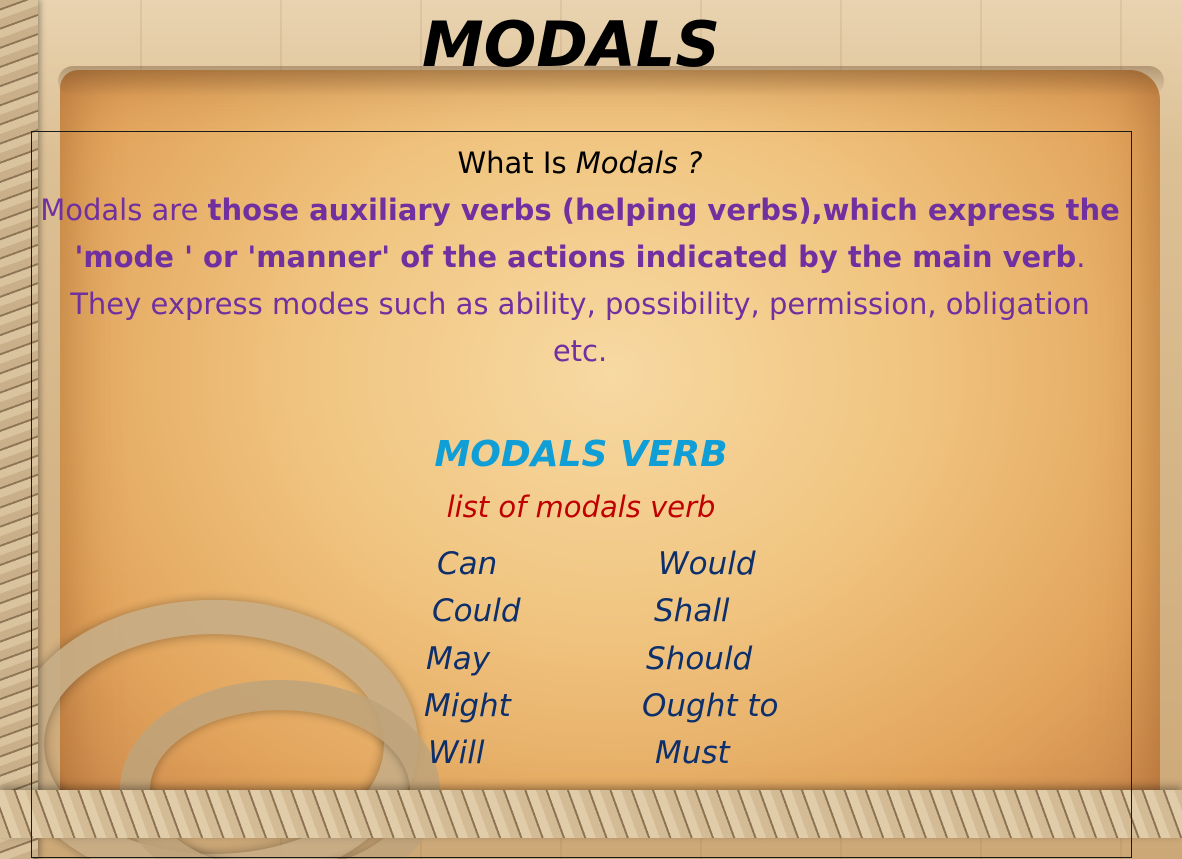  What do you see at coordinates (699, 659) in the screenshot?
I see `verb-item: Should` at bounding box center [699, 659].